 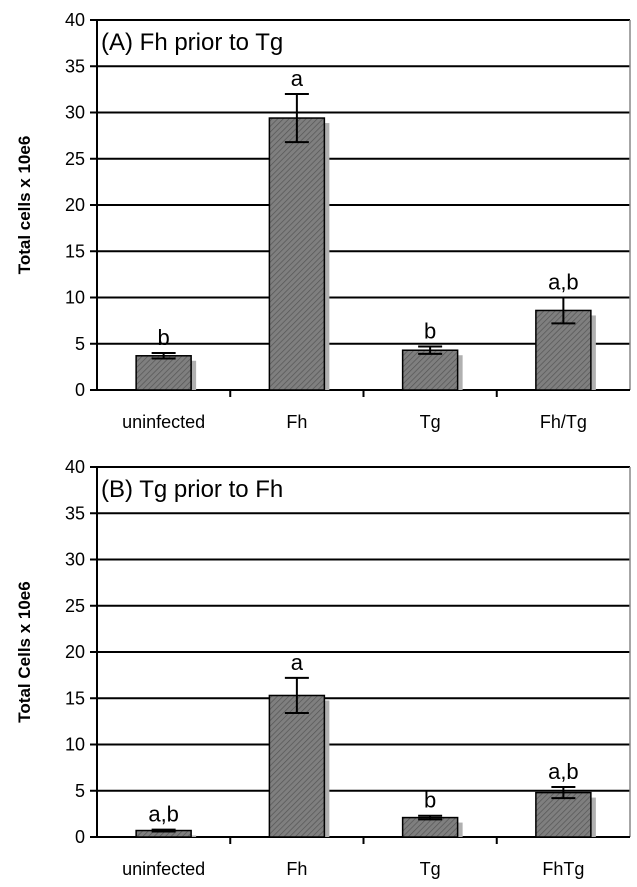 I want to click on chart-b-bar-tg, so click(x=430, y=827).